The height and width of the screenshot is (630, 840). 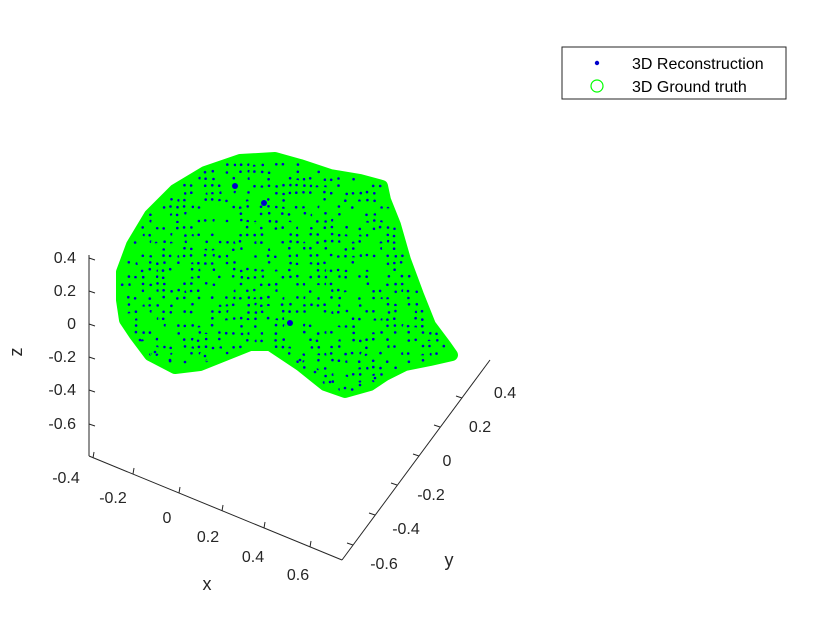 I want to click on z-tick-label: -0.2, so click(x=62, y=357).